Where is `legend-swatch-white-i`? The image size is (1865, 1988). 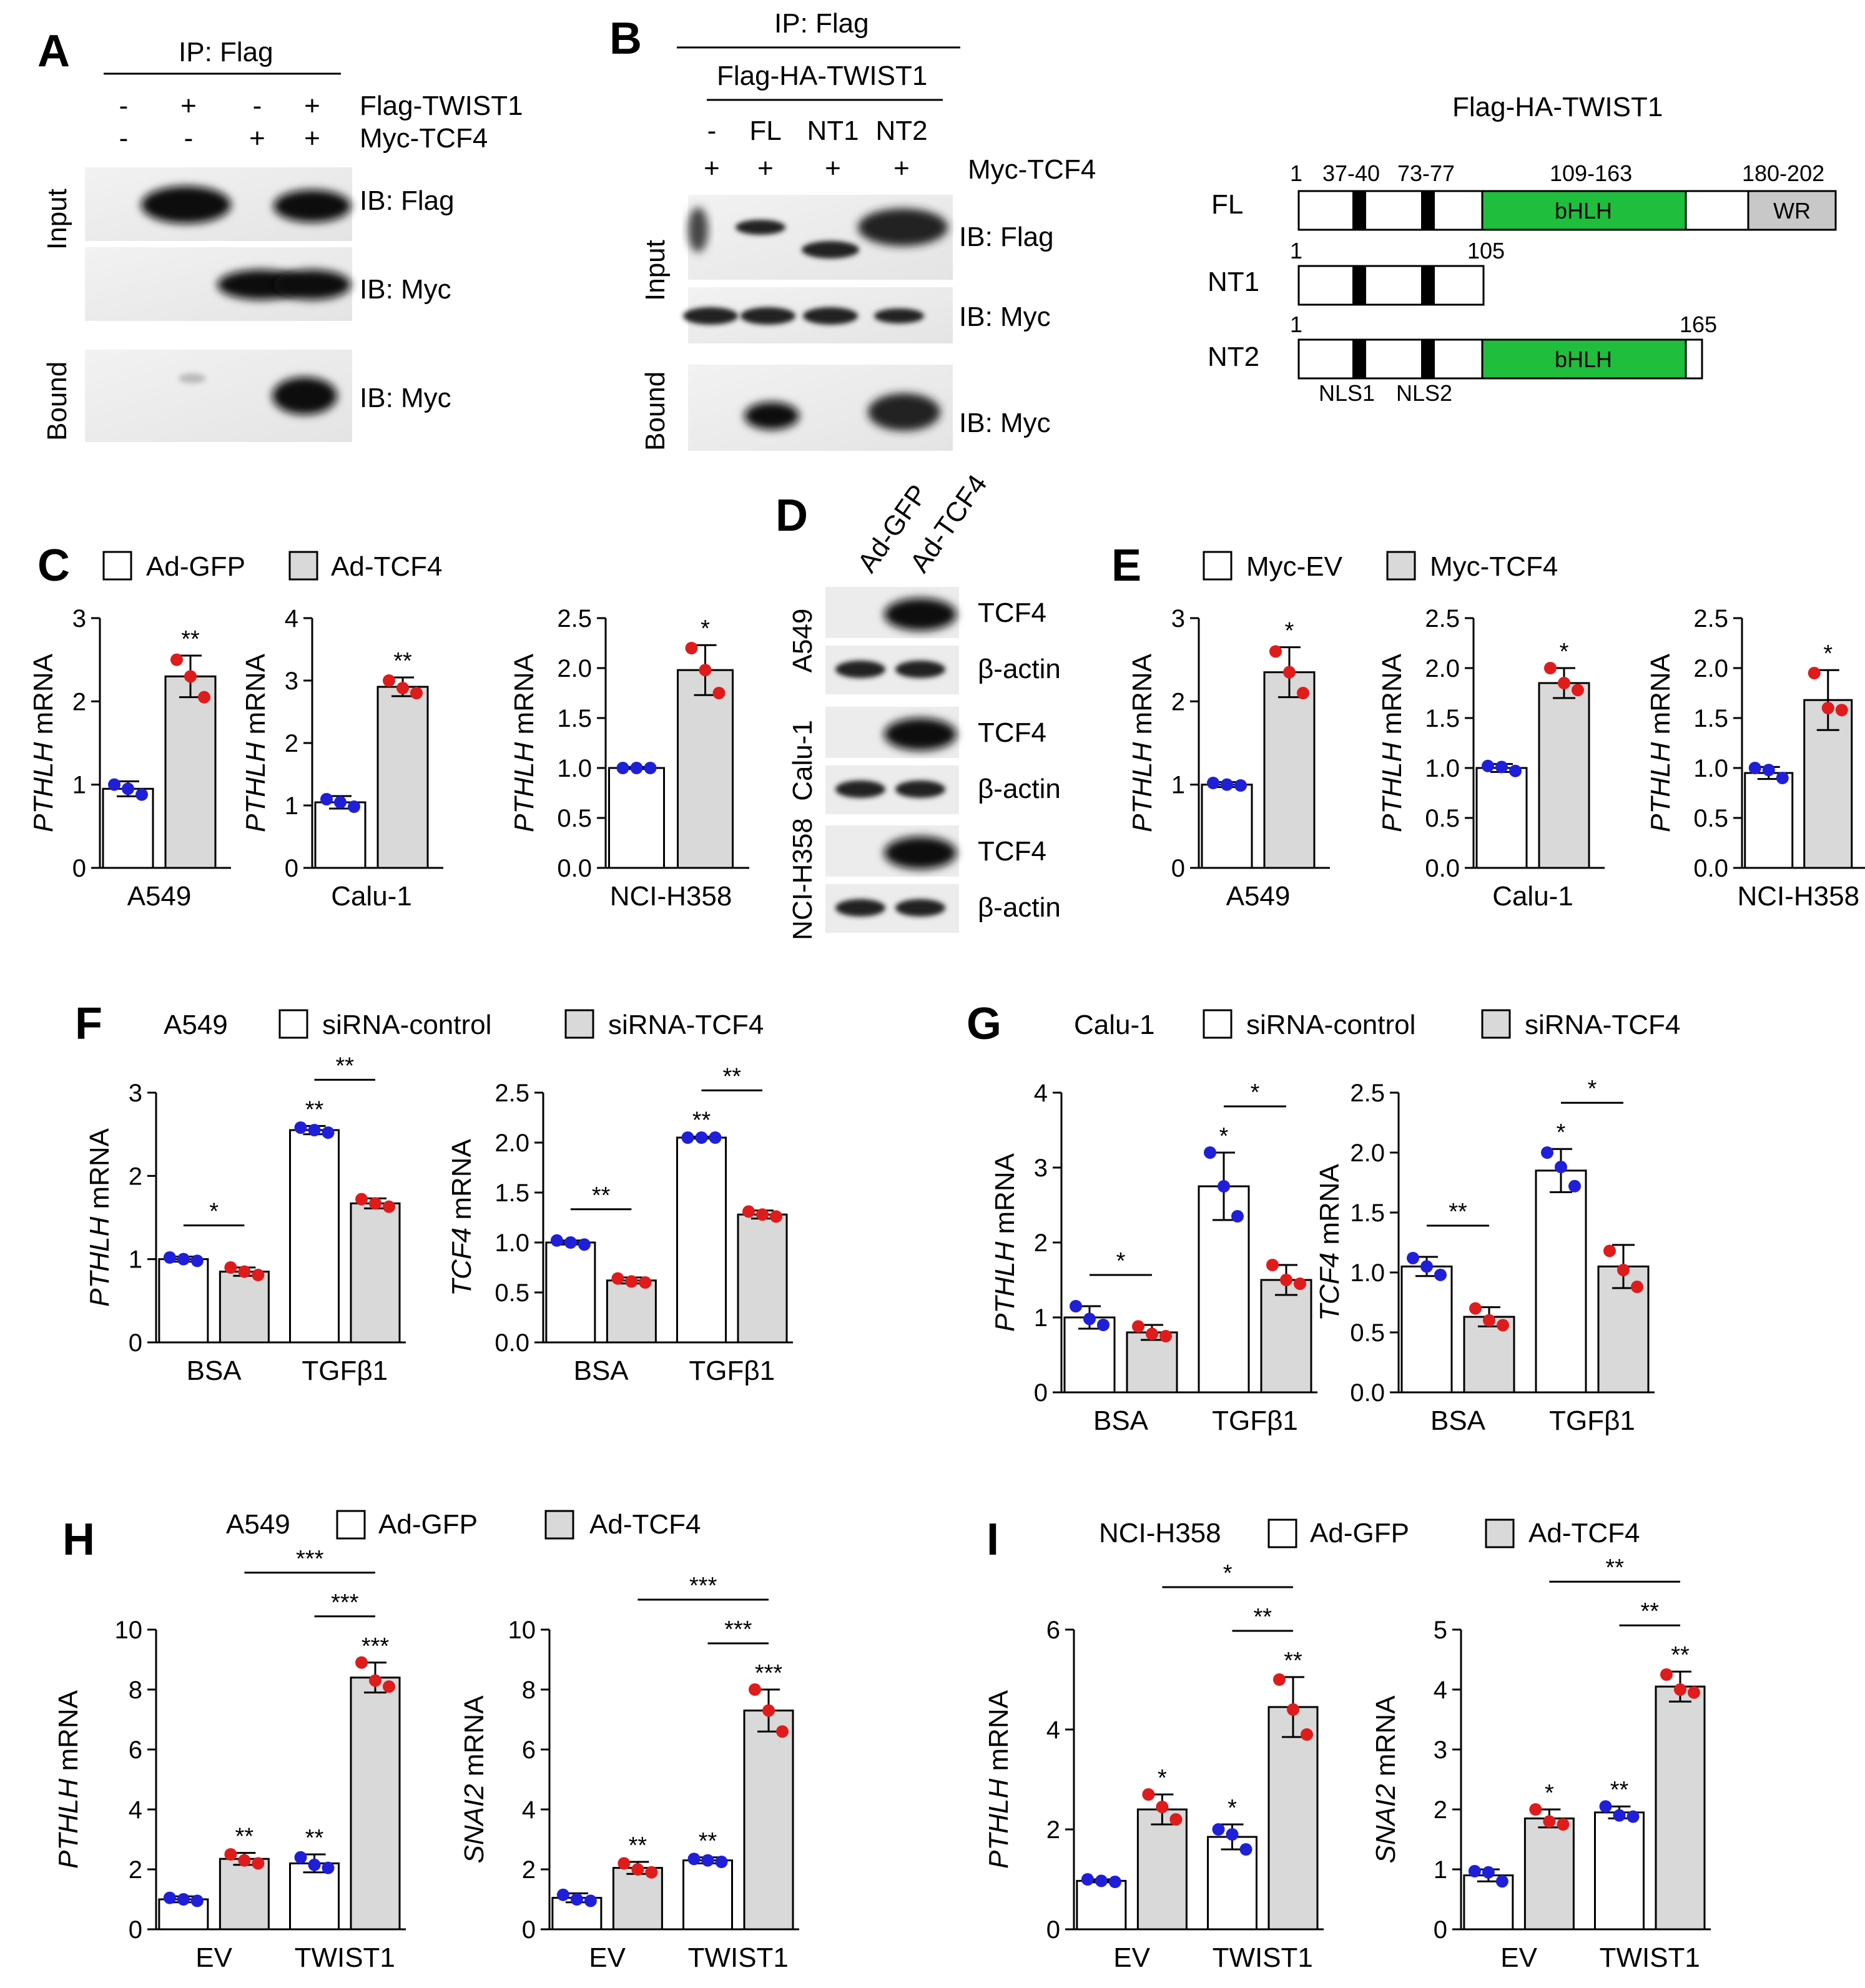 legend-swatch-white-i is located at coordinates (1282, 1533).